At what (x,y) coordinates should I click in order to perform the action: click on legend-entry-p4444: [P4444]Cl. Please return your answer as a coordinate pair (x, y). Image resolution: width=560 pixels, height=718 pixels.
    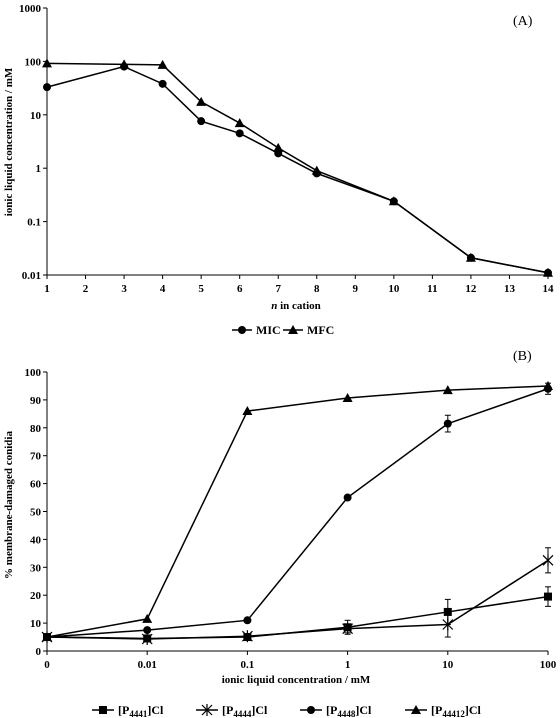
    Looking at the image, I should click on (232, 710).